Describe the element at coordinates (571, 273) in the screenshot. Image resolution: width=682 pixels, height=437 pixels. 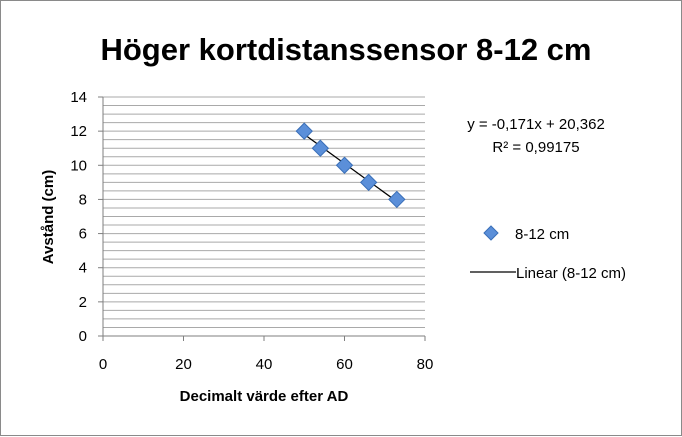
I see `legend-label-trendline: Linear (8-12 cm)` at that location.